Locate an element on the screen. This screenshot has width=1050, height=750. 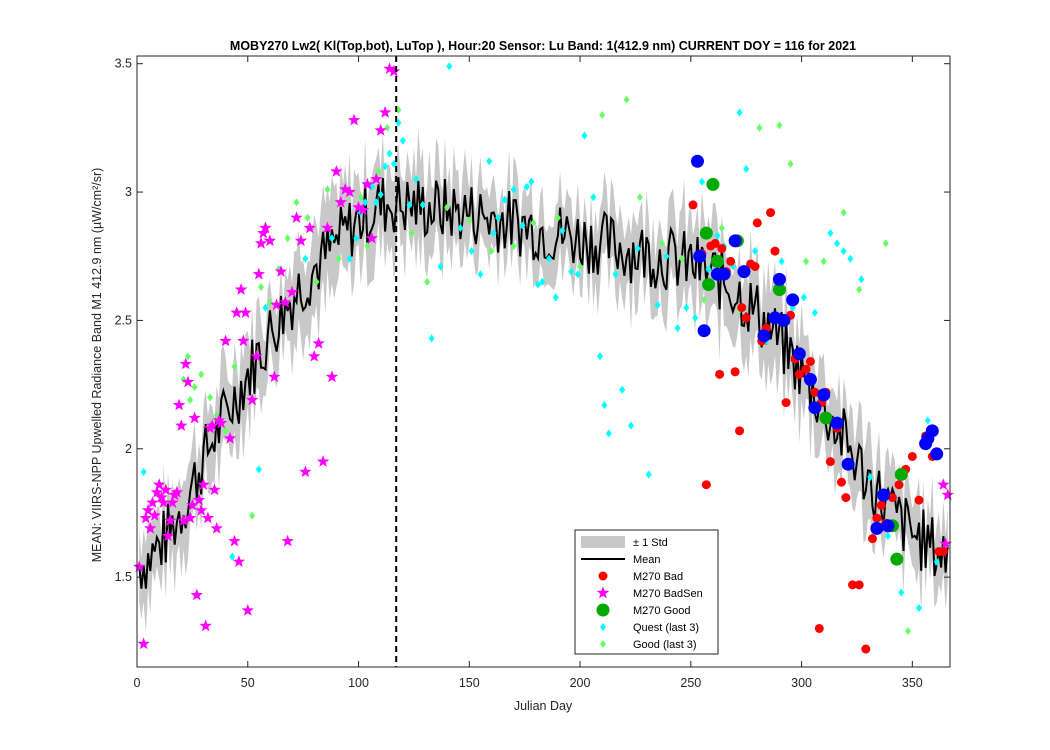
series-circle-red is located at coordinates (818, 427).